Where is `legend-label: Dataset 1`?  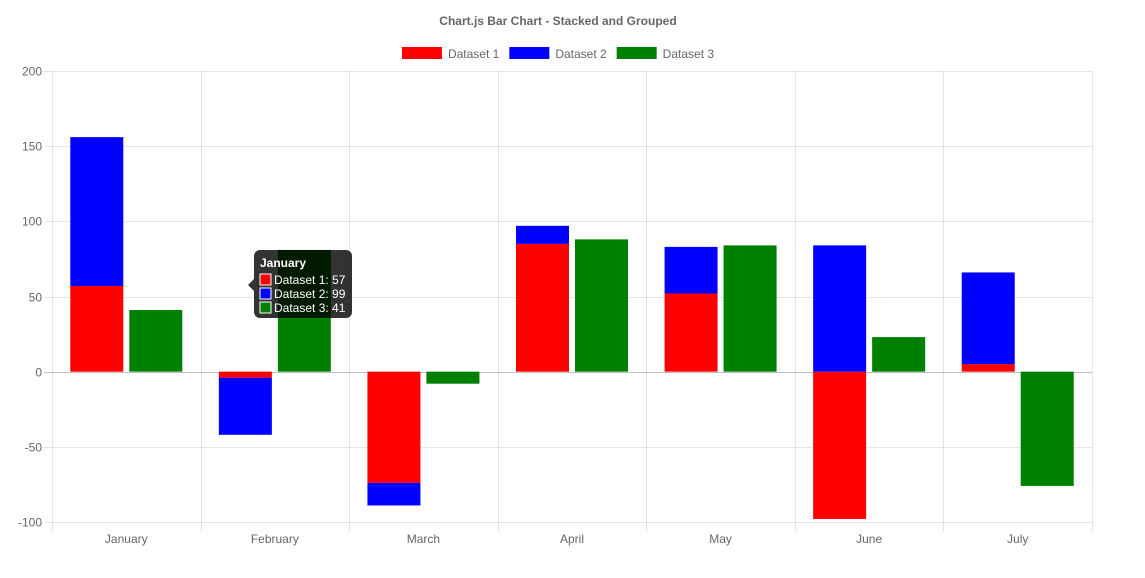
legend-label: Dataset 1 is located at coordinates (474, 54).